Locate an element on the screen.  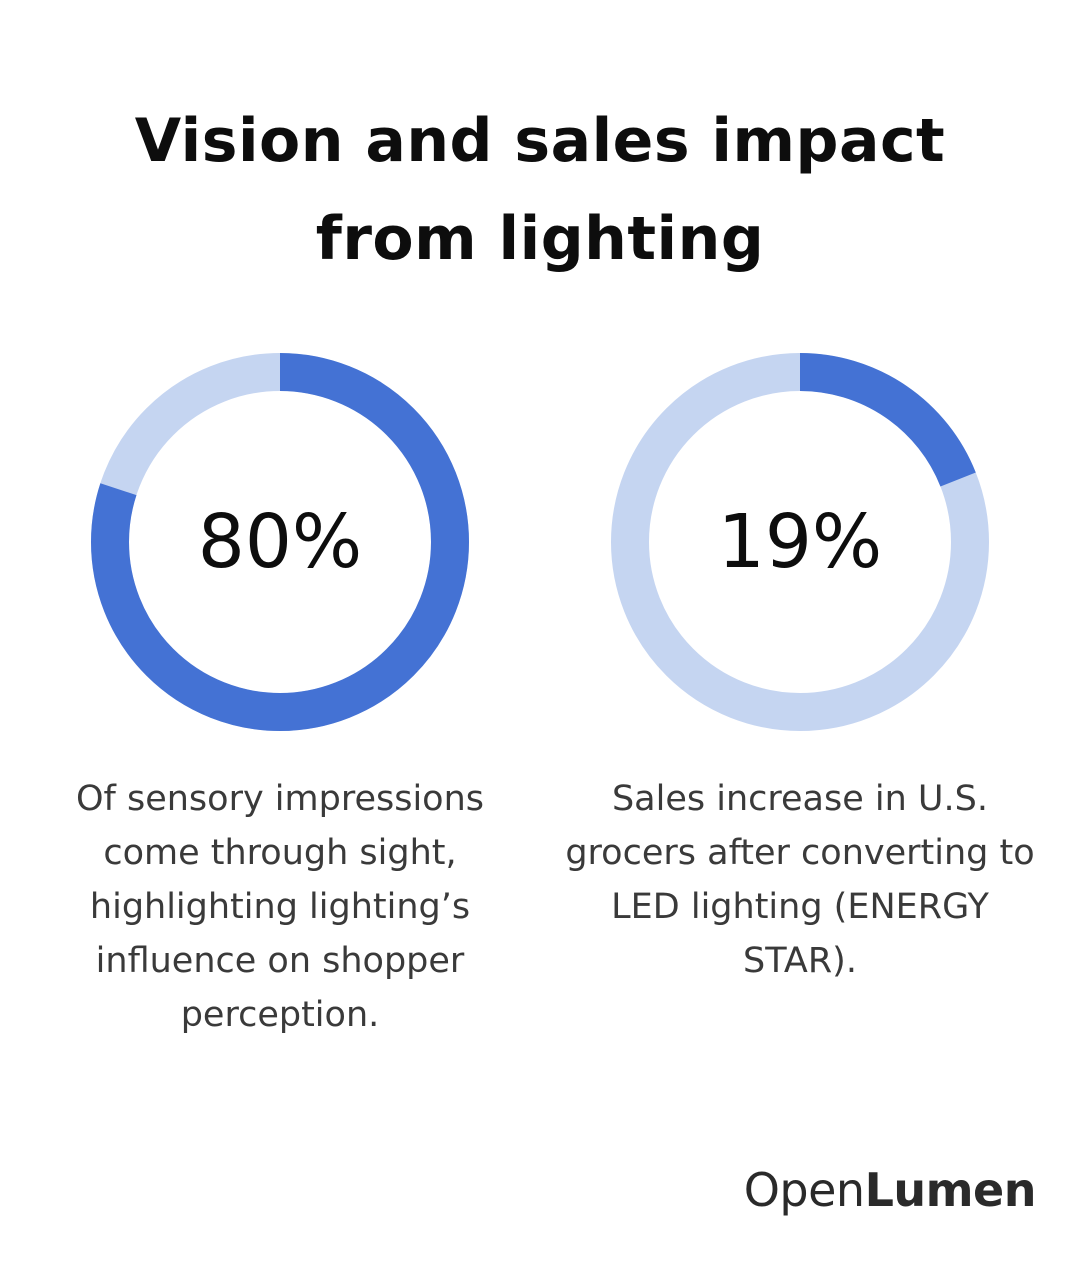
donut-value-1: 80% is located at coordinates (280, 542).